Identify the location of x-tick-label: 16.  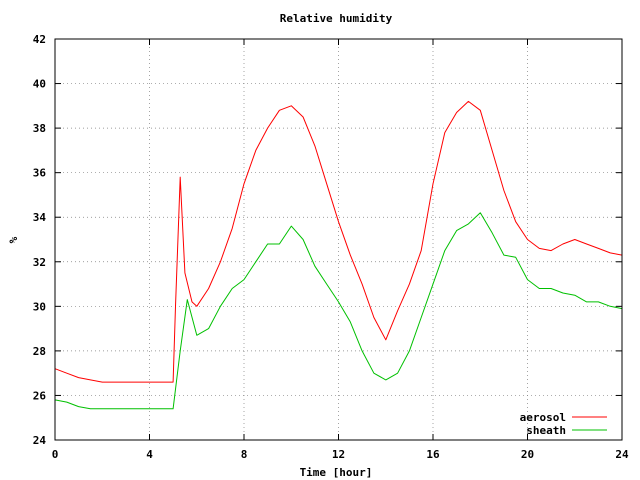
(433, 454).